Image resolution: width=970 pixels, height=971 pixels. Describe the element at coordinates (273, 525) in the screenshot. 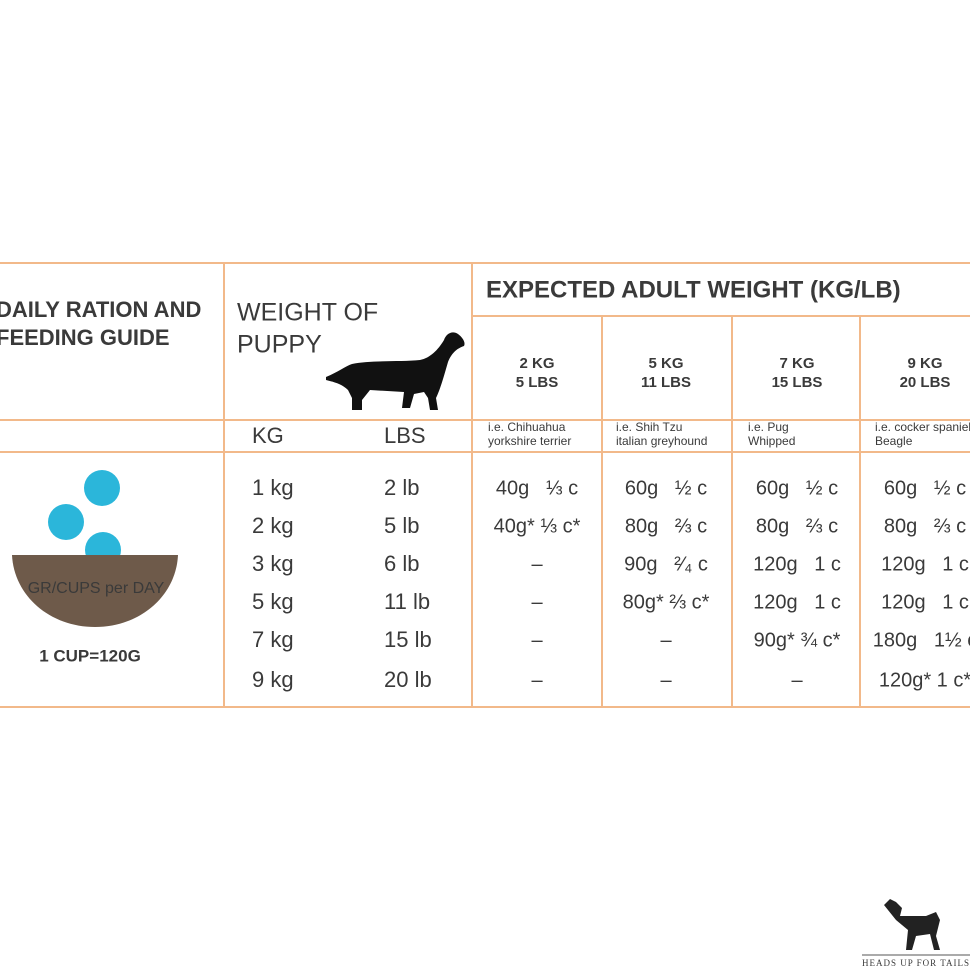

I see `kg-cell: 2 kg` at that location.